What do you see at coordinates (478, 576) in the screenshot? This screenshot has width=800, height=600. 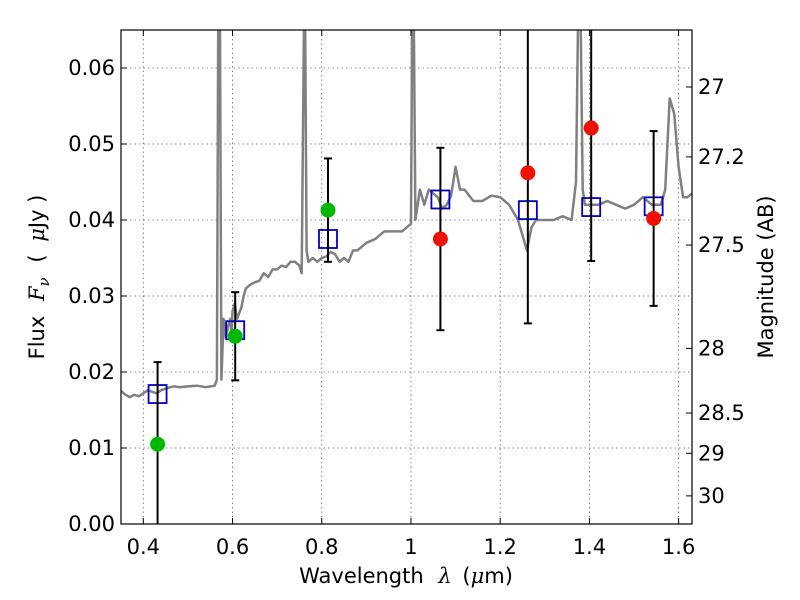 I see `x-axis-unit-mu: μ` at bounding box center [478, 576].